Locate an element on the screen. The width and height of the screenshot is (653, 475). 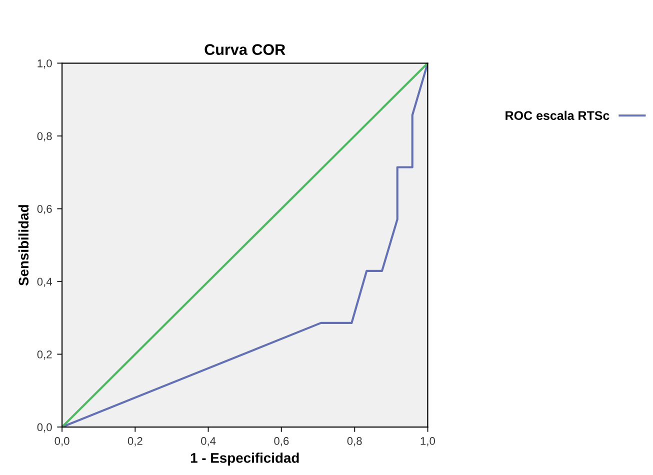
x-tick-label: 0,2 is located at coordinates (135, 441).